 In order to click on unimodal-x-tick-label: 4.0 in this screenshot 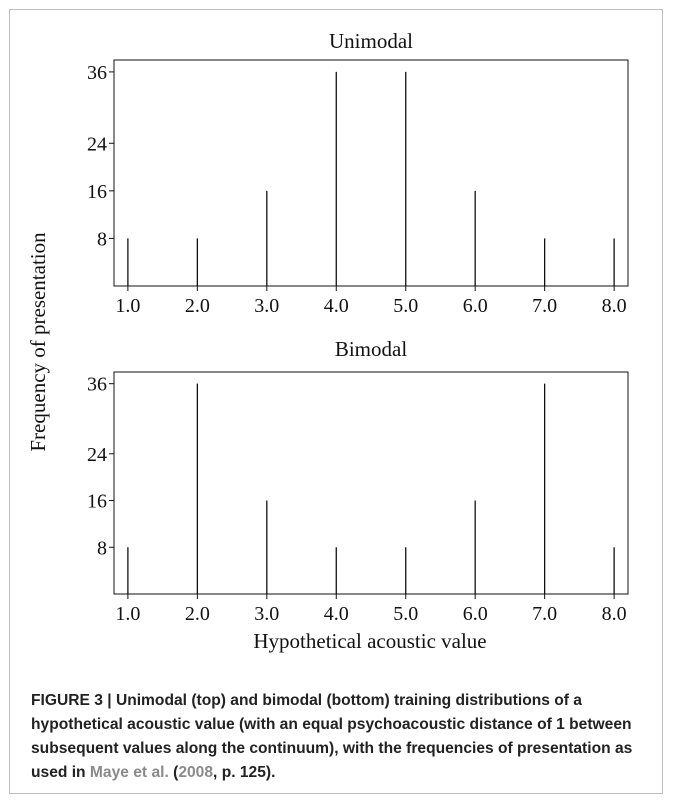, I will do `click(336, 306)`.